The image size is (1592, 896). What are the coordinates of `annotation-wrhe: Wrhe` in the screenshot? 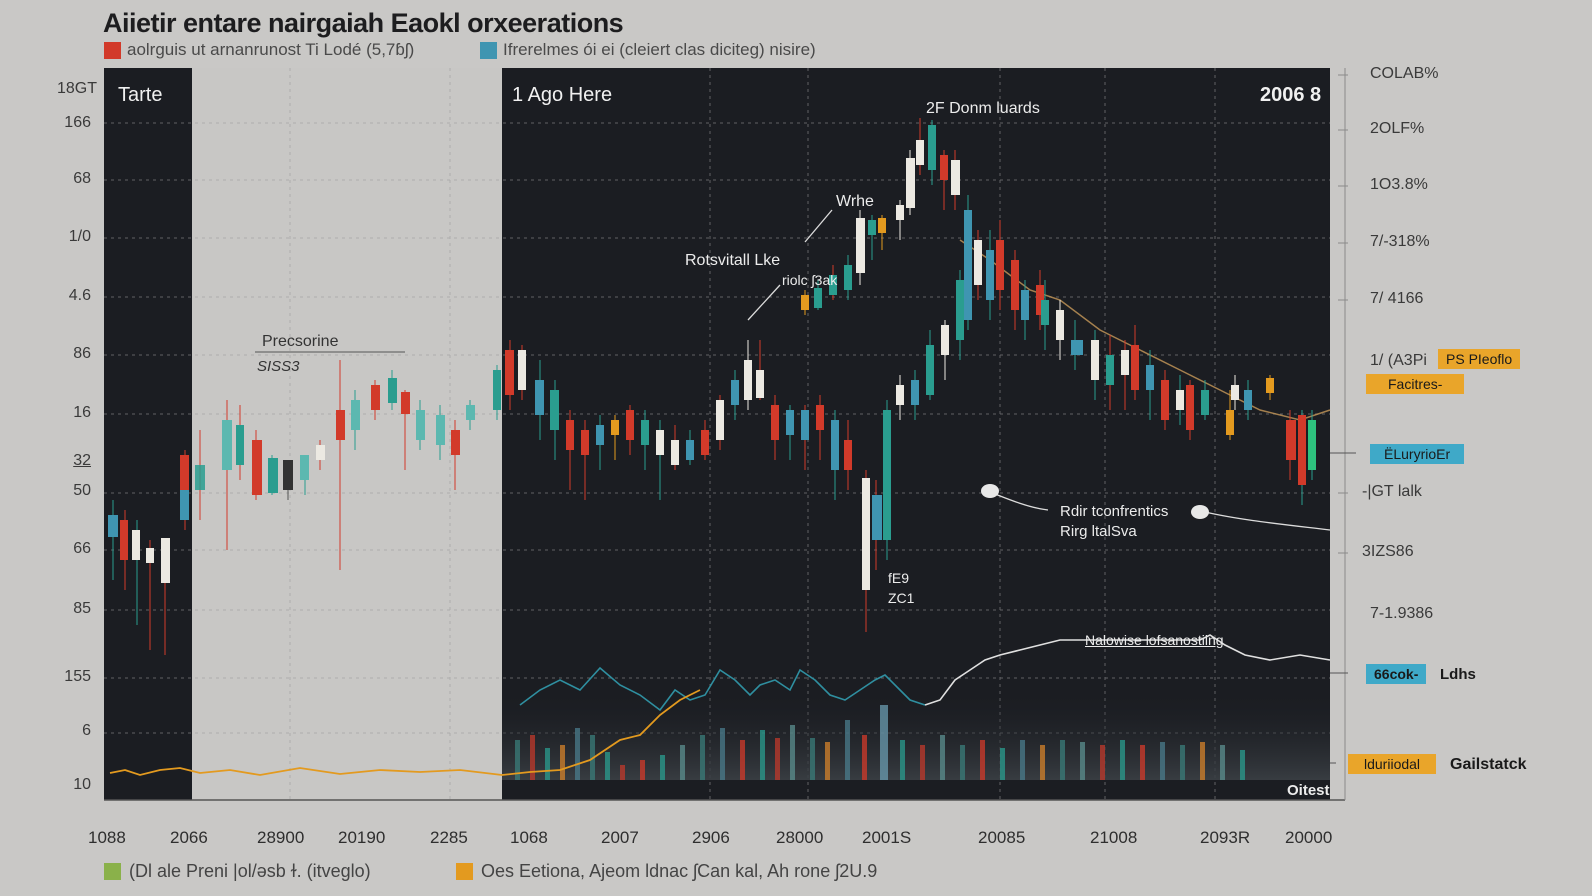 It's located at (855, 201).